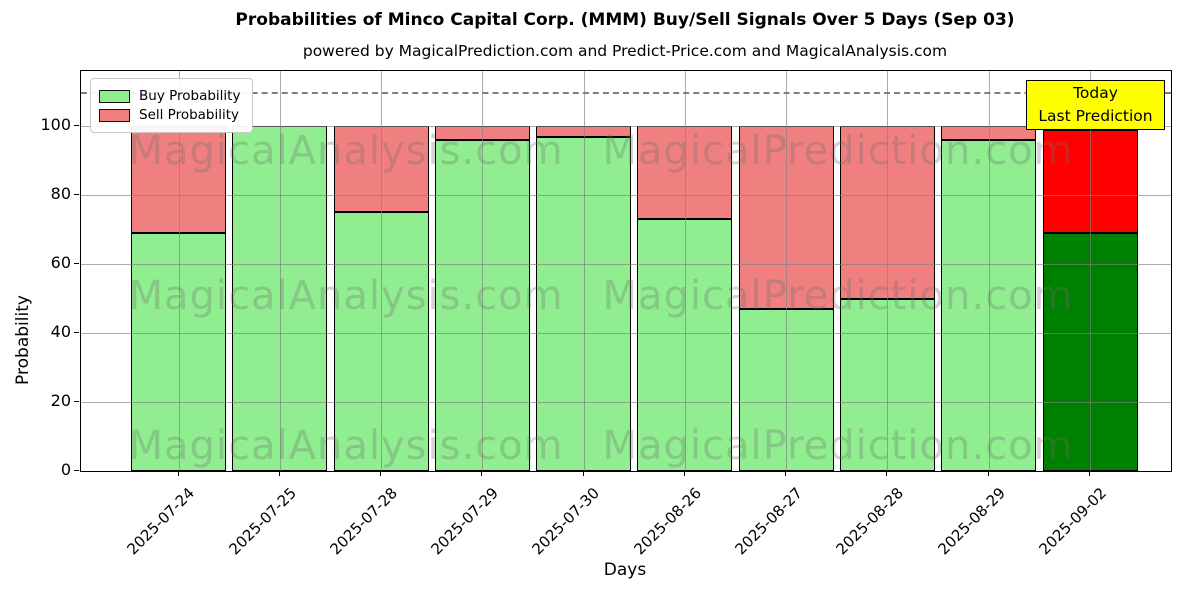 The height and width of the screenshot is (600, 1200). What do you see at coordinates (1072, 521) in the screenshot?
I see `x-tick-label: 2025-09-02` at bounding box center [1072, 521].